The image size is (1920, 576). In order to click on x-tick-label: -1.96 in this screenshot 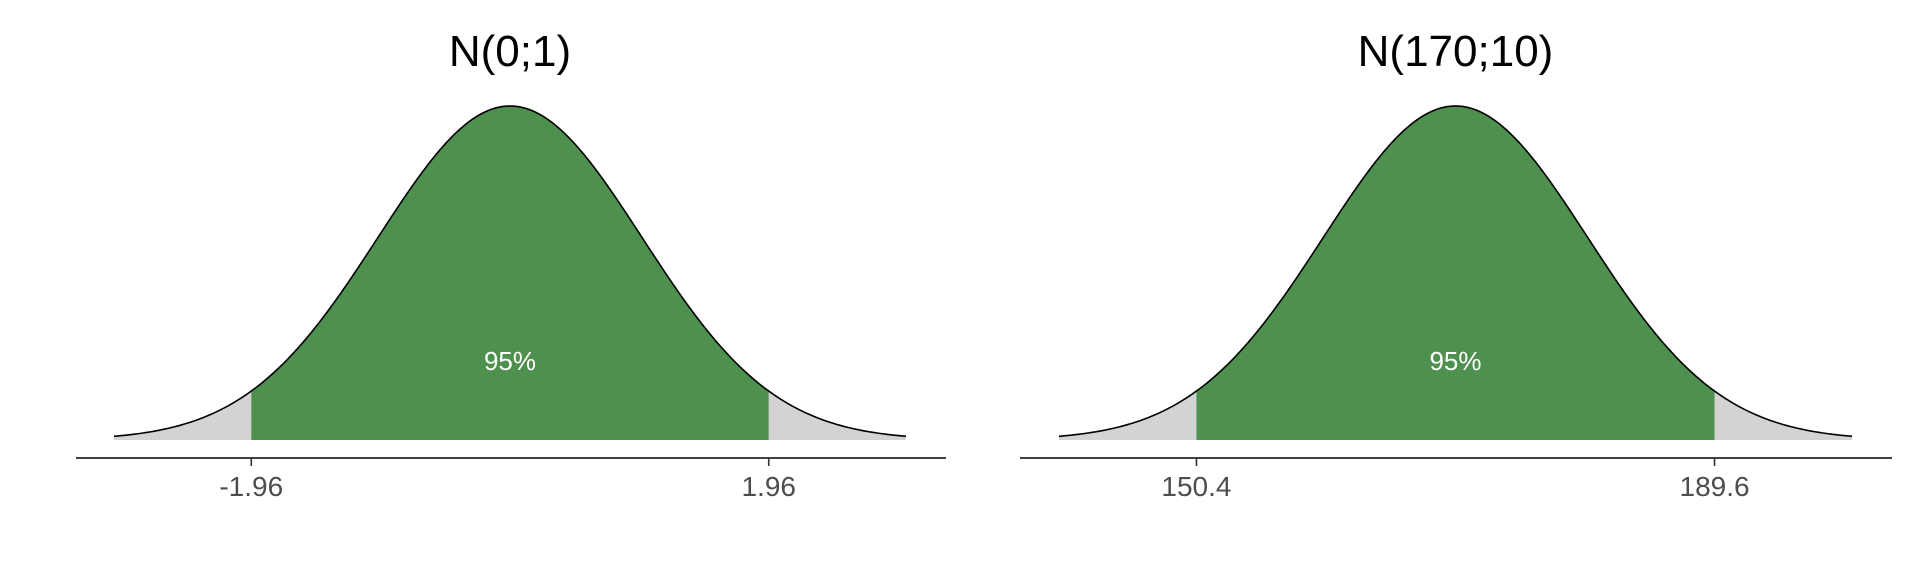, I will do `click(251, 486)`.